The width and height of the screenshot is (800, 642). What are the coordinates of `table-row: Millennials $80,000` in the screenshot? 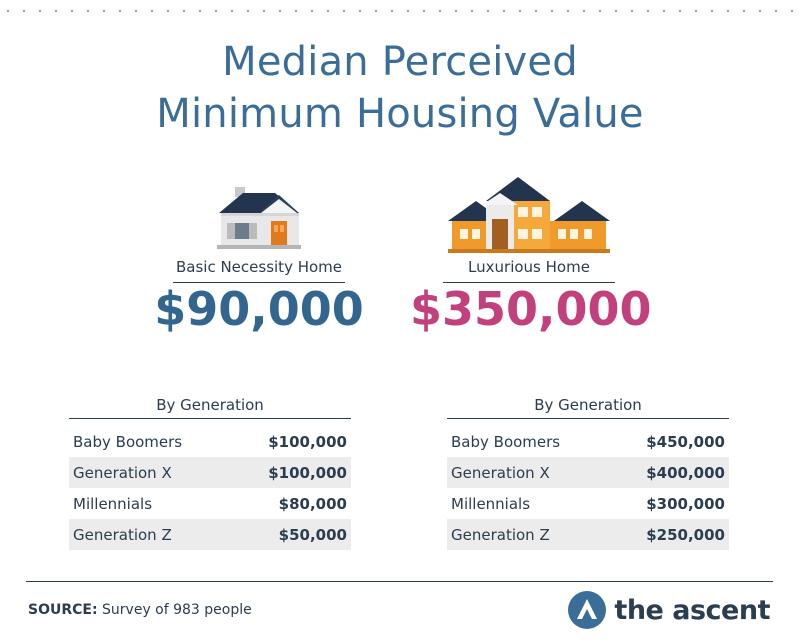 It's located at (210, 503).